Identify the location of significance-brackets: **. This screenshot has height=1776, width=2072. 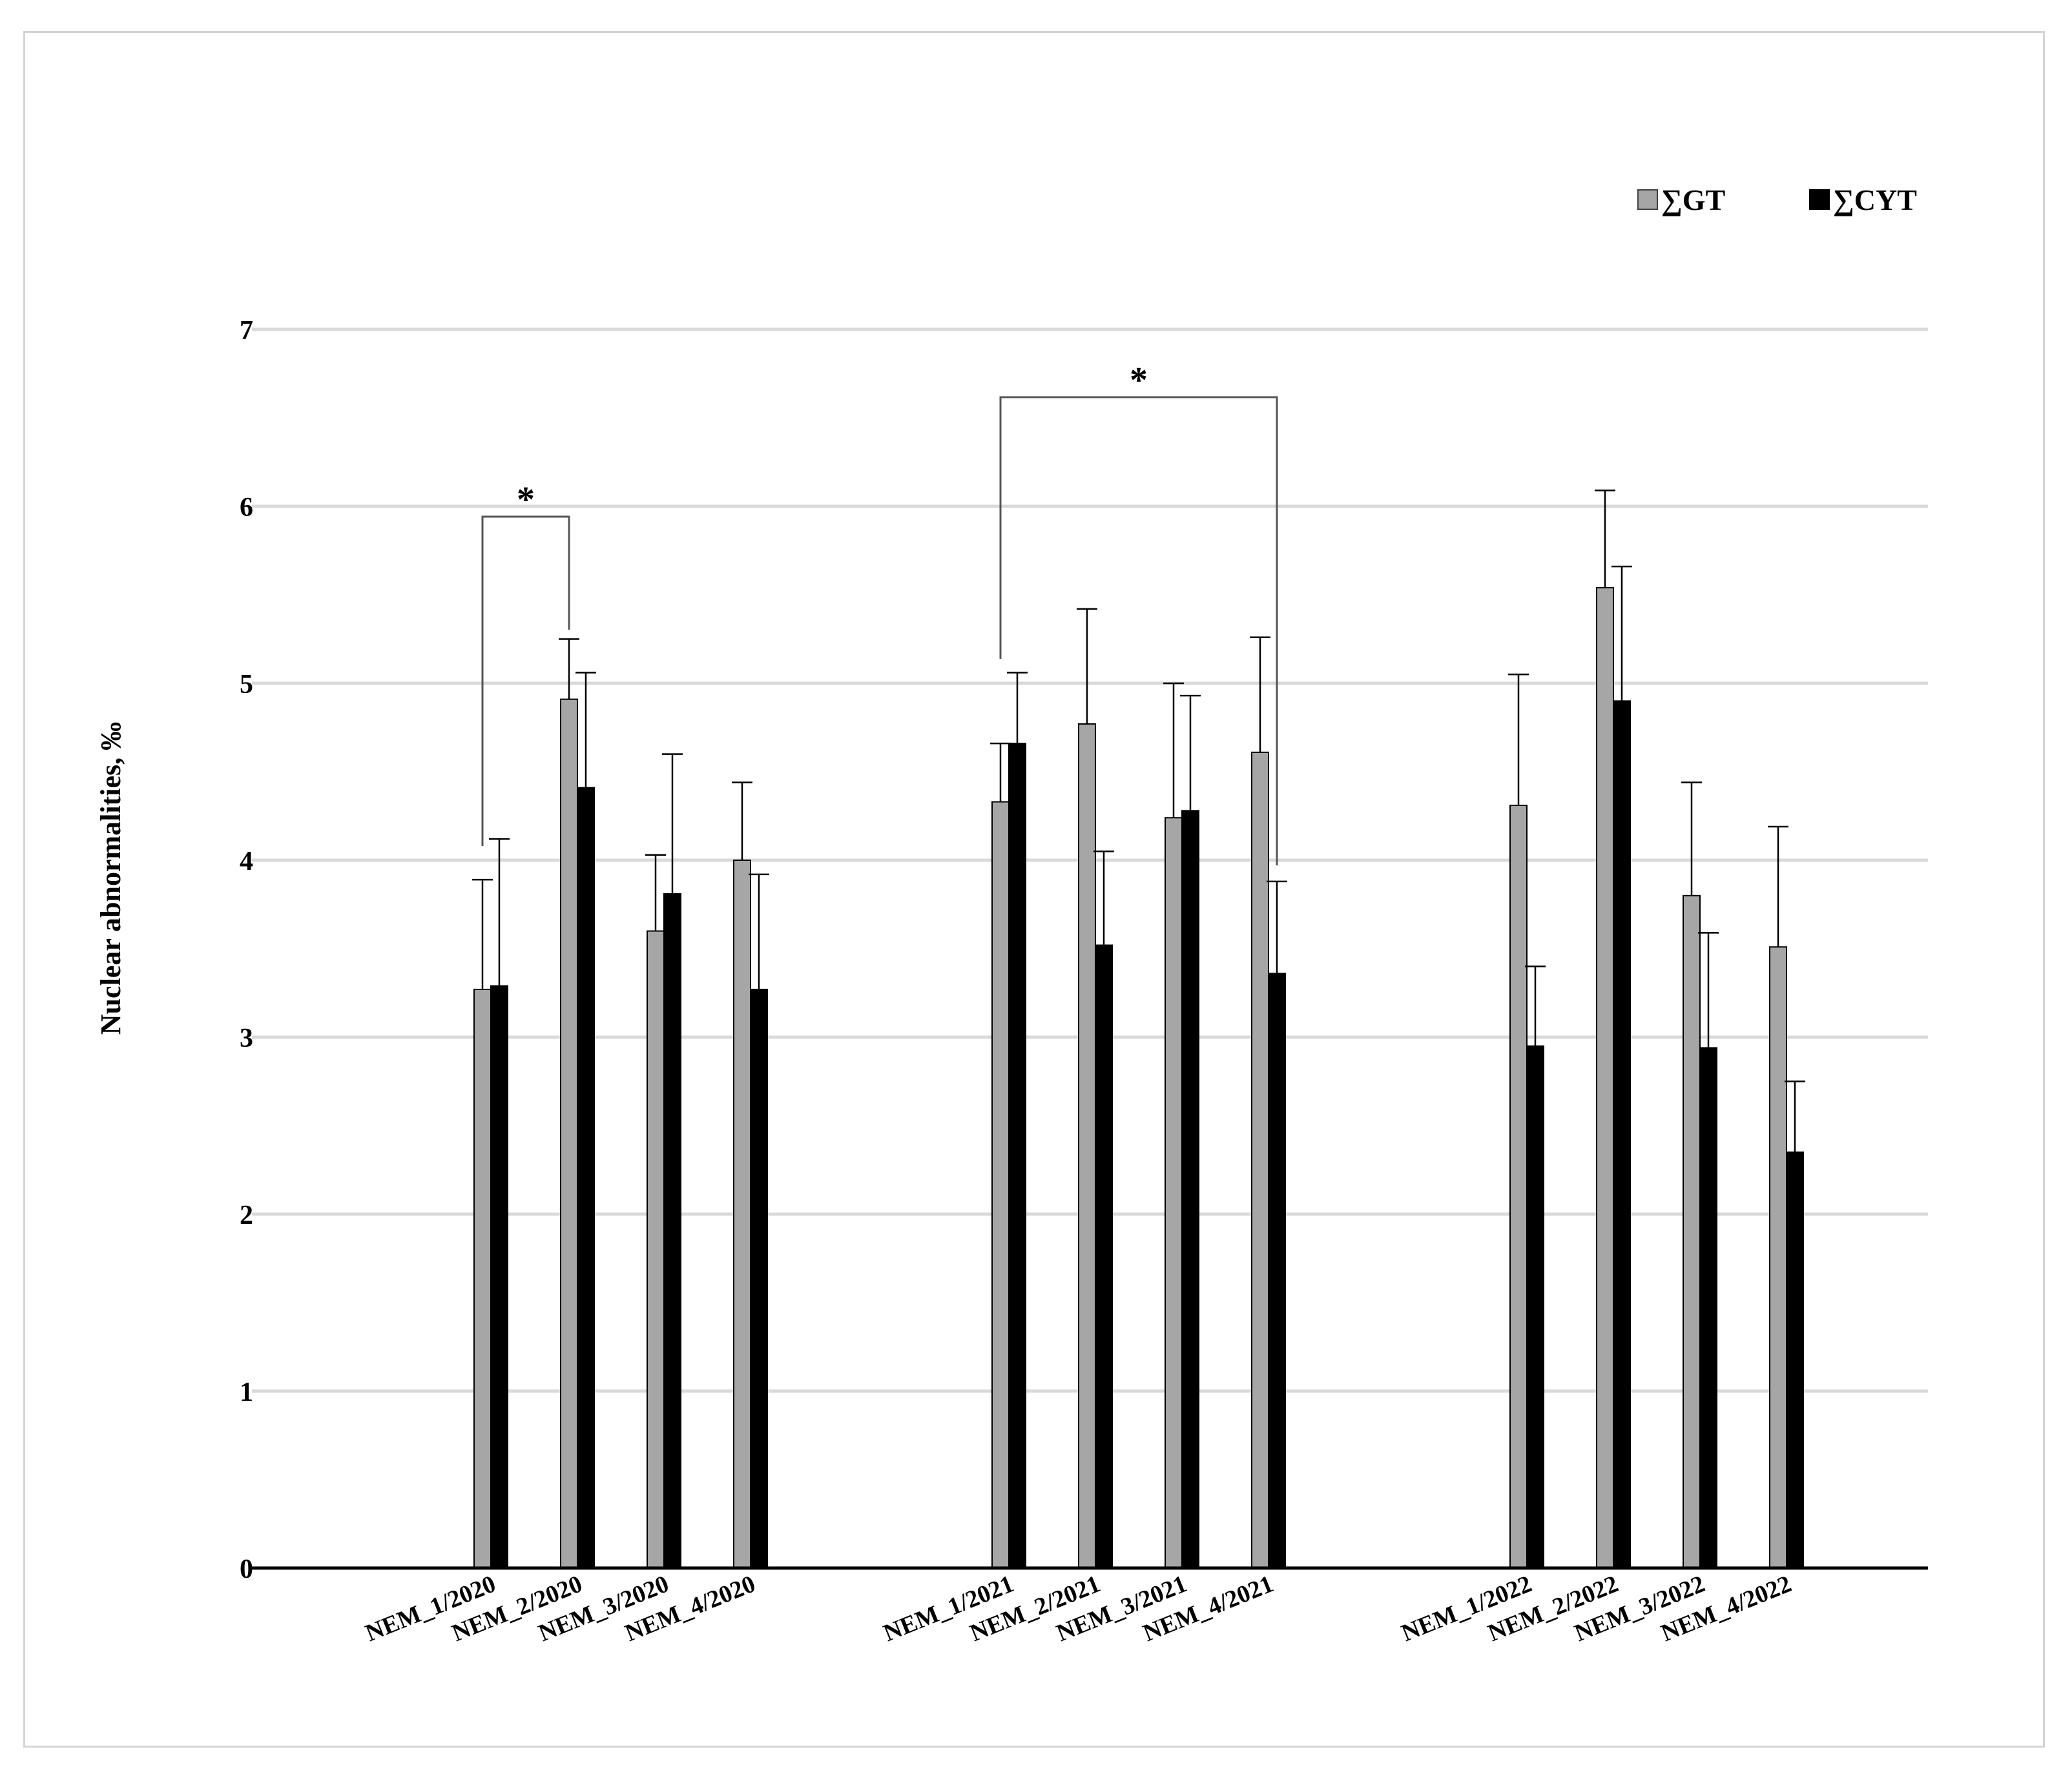
(879, 612).